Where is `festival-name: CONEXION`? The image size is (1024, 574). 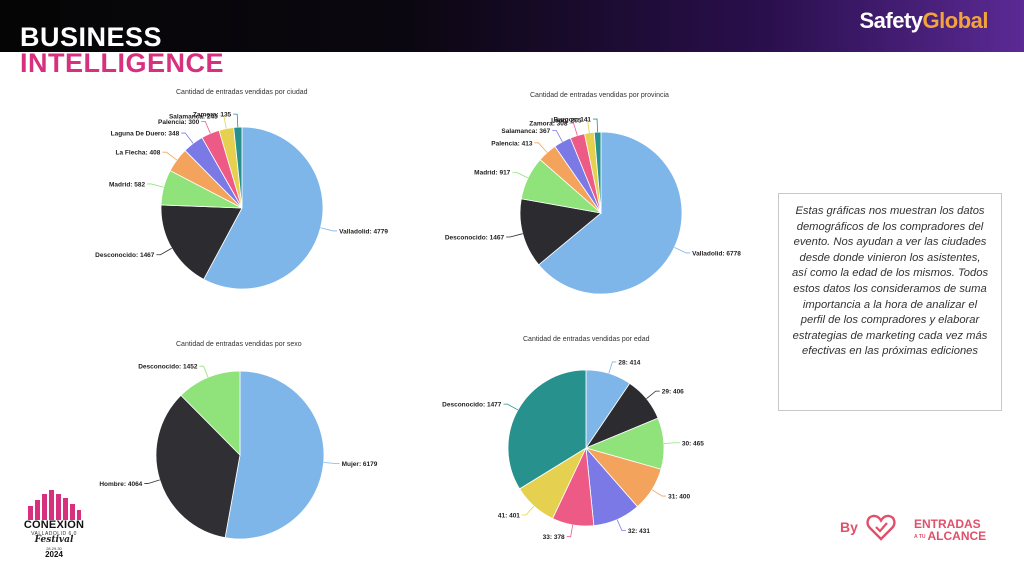 festival-name: CONEXION is located at coordinates (54, 525).